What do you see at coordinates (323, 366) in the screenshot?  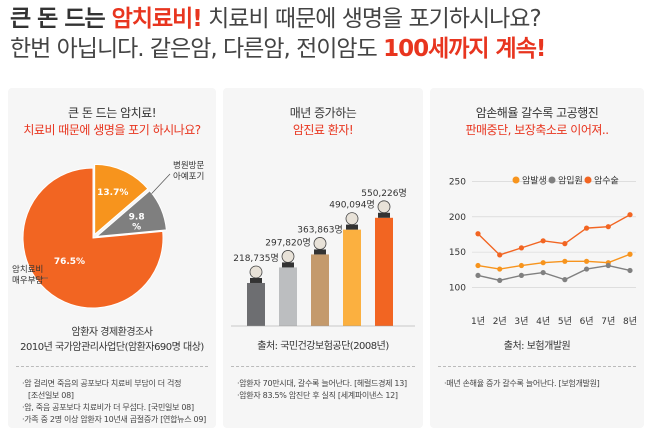 I see `panel2-divider` at bounding box center [323, 366].